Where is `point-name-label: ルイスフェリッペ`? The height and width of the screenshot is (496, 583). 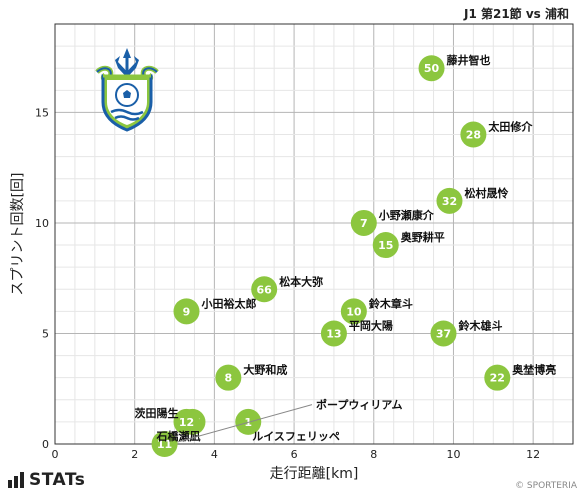
point-name-label: ルイスフェリッペ is located at coordinates (296, 436).